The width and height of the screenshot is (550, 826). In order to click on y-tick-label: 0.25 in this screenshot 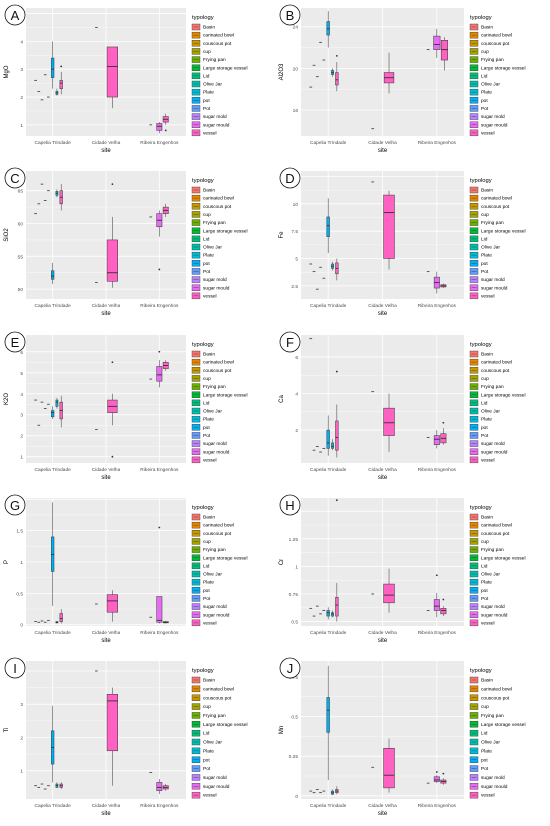, I will do `click(294, 757)`.